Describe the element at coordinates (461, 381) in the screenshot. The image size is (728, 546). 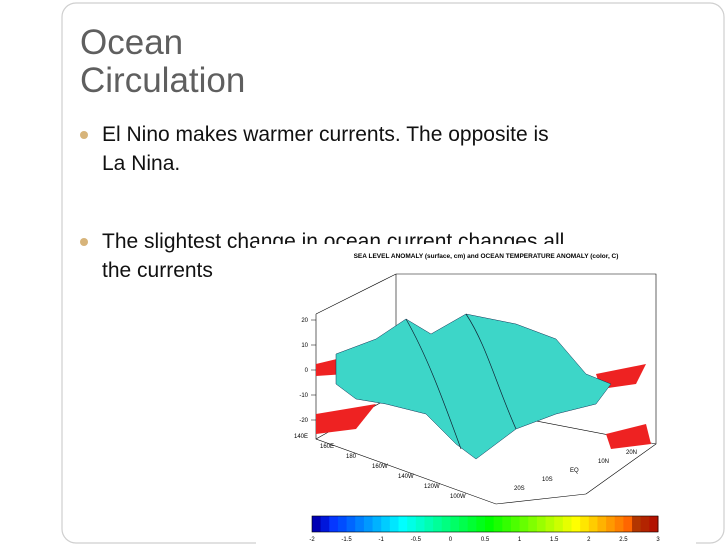
I see `surface-lines` at that location.